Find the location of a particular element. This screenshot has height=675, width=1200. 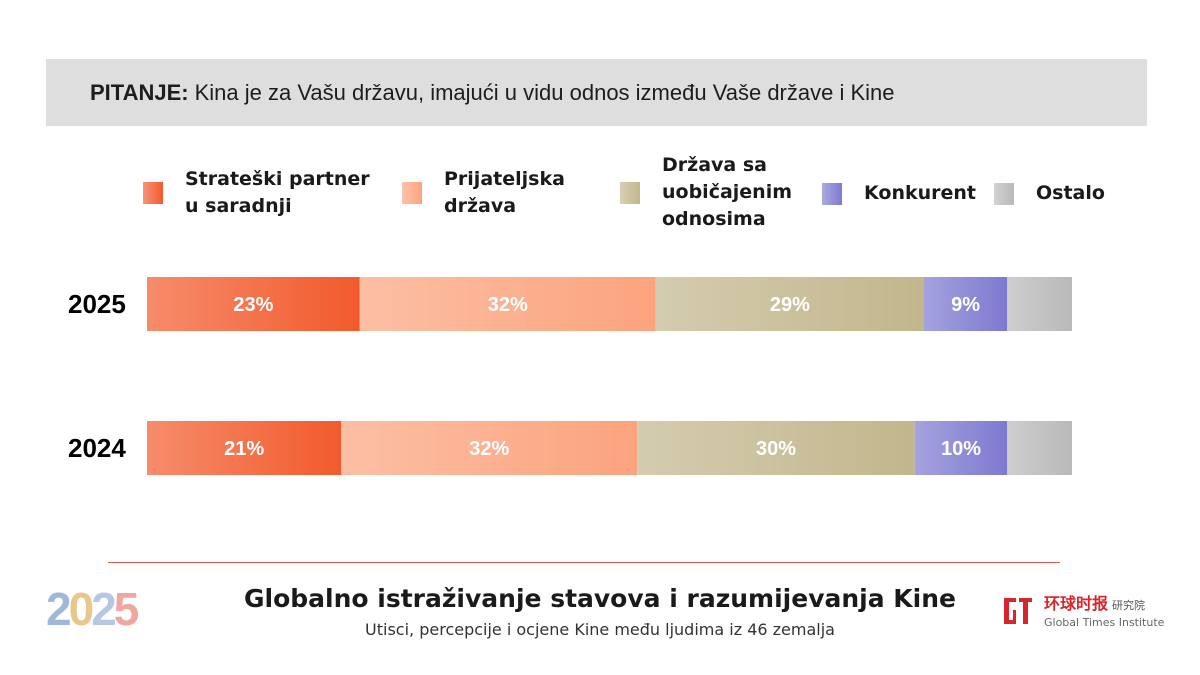

logo-digit: 5 is located at coordinates (126, 609).